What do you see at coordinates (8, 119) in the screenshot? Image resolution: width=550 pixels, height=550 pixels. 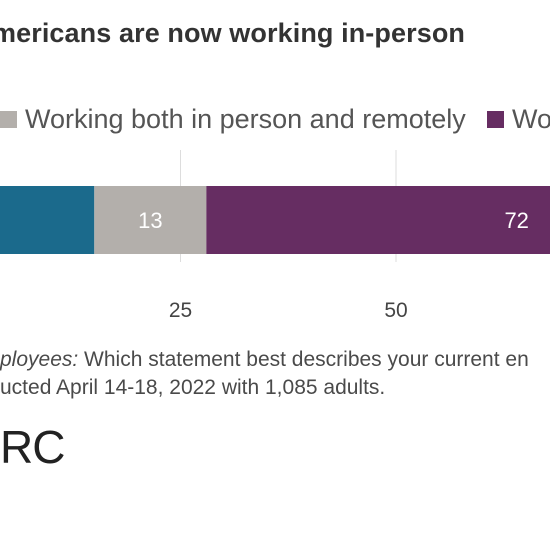 I see `legend-swatch-both` at bounding box center [8, 119].